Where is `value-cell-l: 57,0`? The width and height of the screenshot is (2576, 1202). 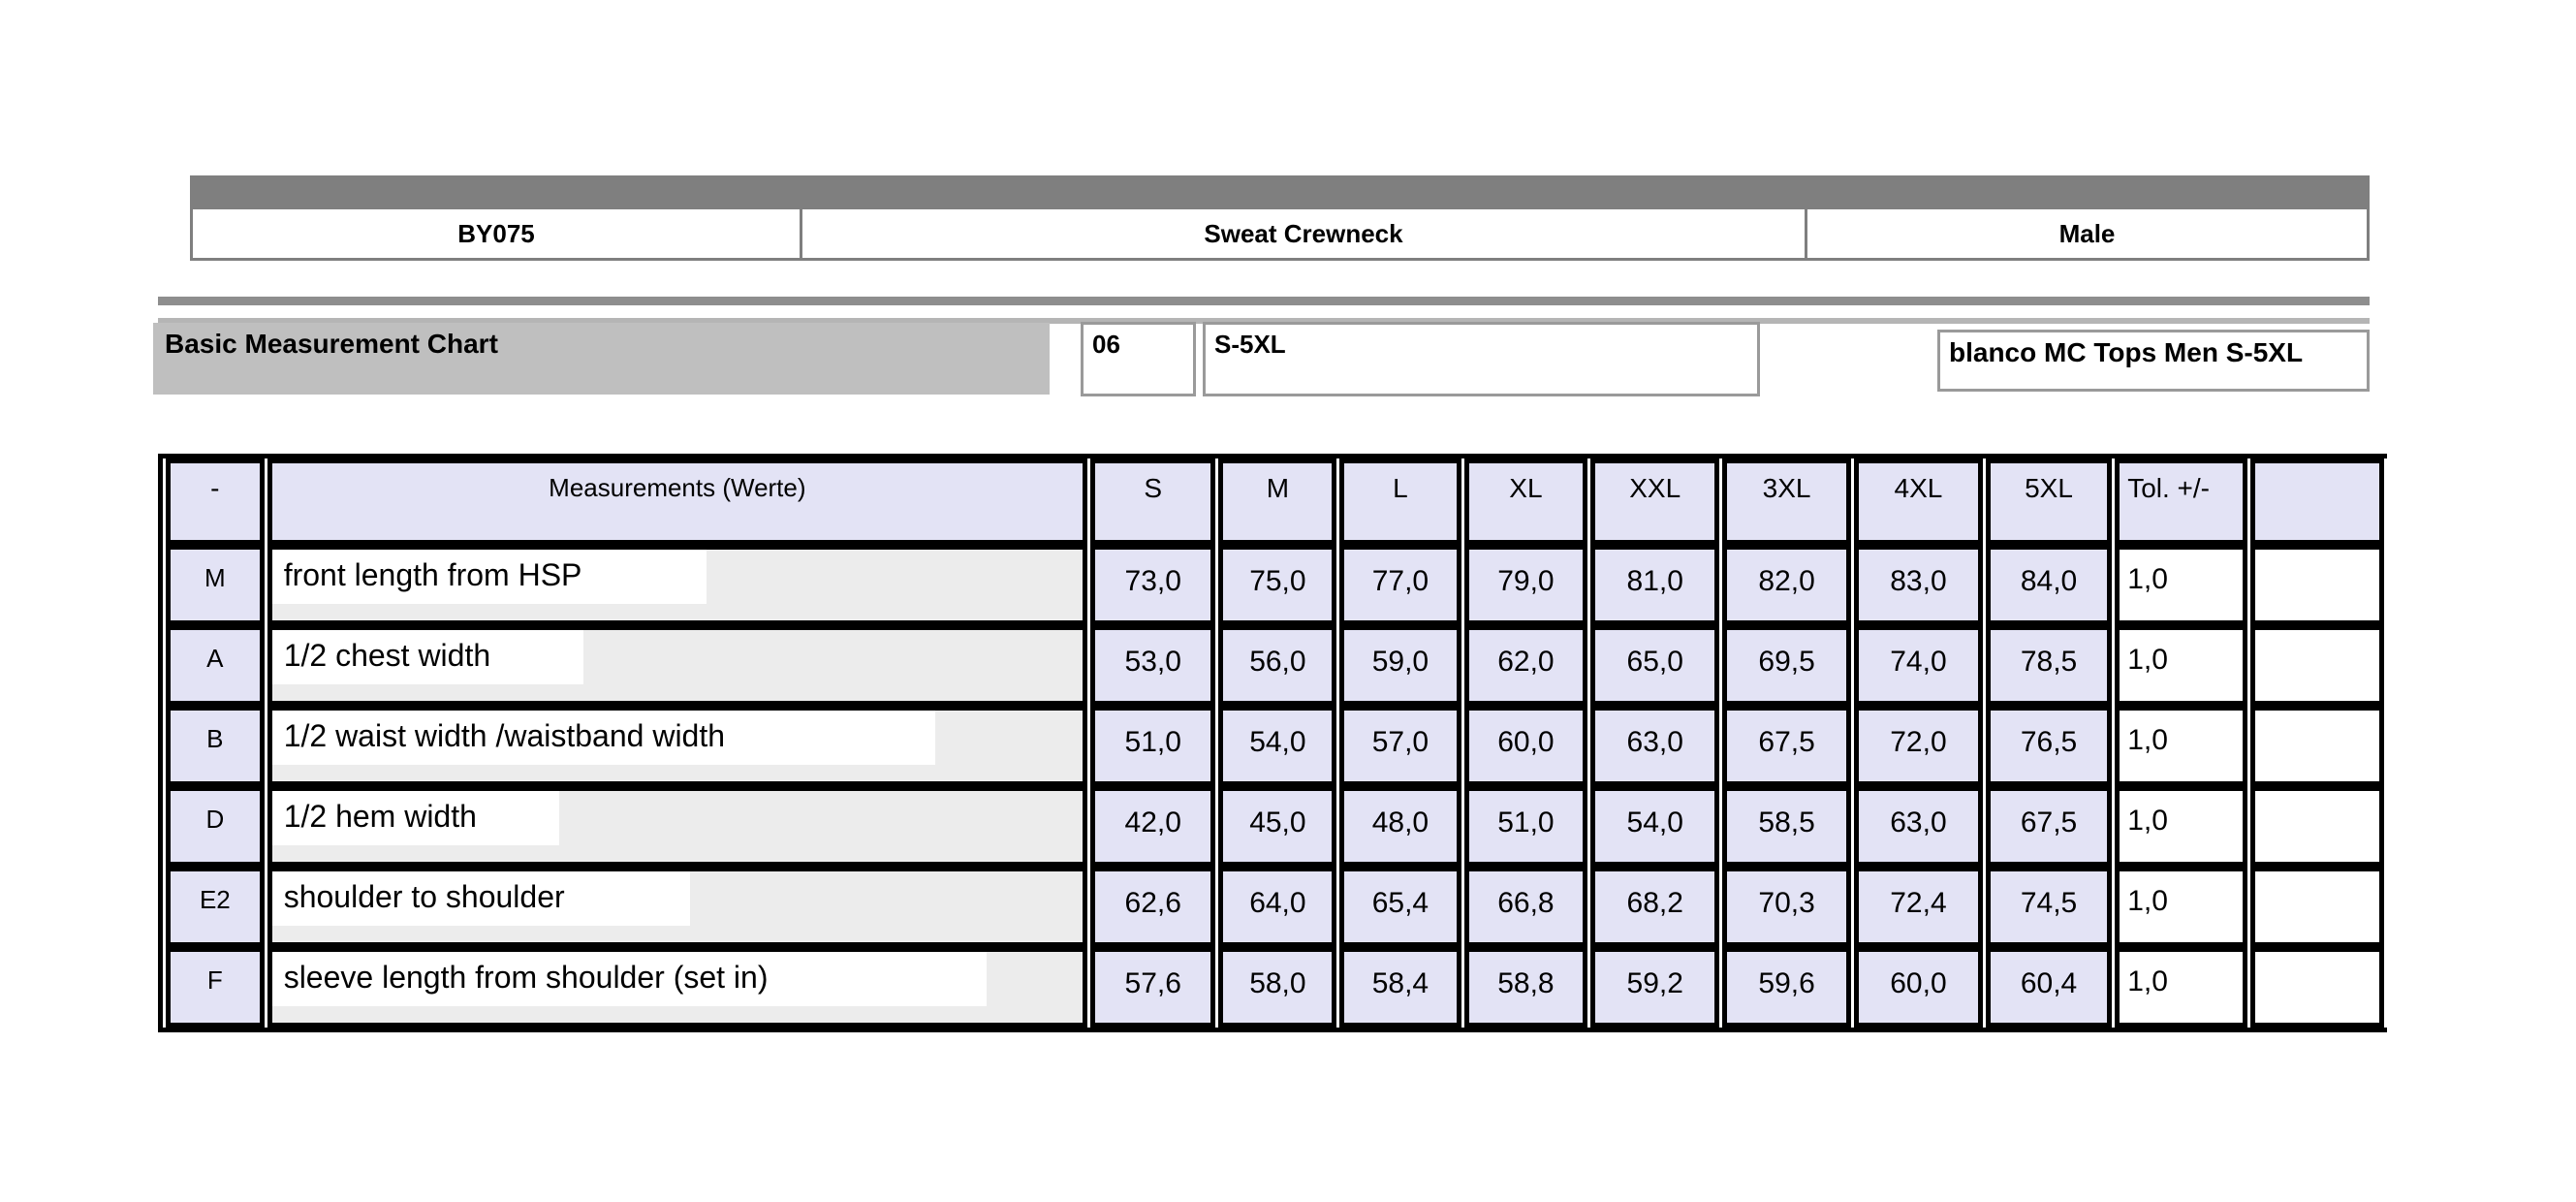 value-cell-l: 57,0 is located at coordinates (1400, 746).